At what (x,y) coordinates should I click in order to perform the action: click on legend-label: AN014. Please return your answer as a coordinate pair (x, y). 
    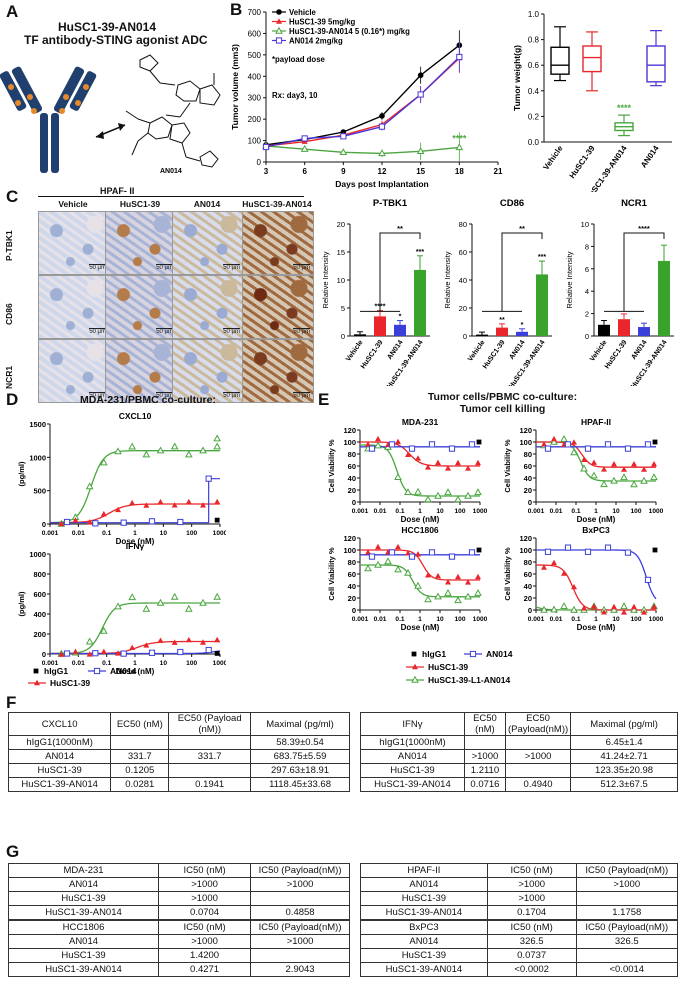
    Looking at the image, I should click on (499, 654).